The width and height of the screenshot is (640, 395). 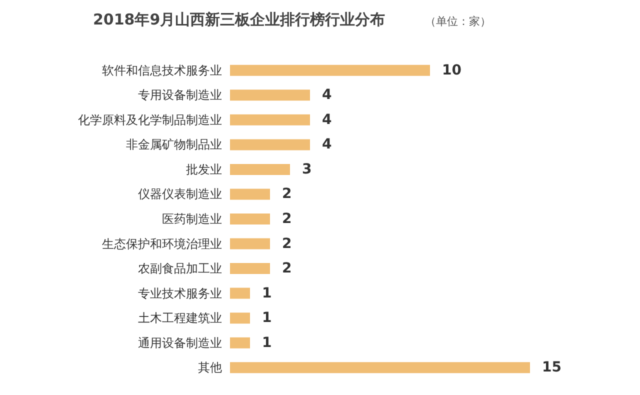 I want to click on y-tick-label: 农副食品加工业, so click(x=180, y=269).